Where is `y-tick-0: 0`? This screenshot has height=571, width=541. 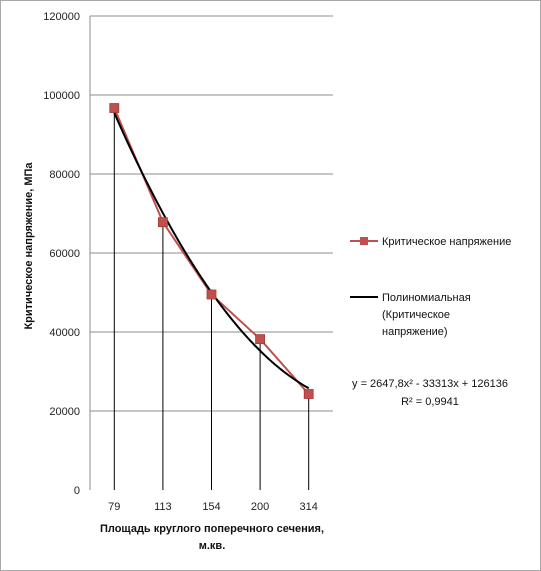 y-tick-0: 0 is located at coordinates (77, 491).